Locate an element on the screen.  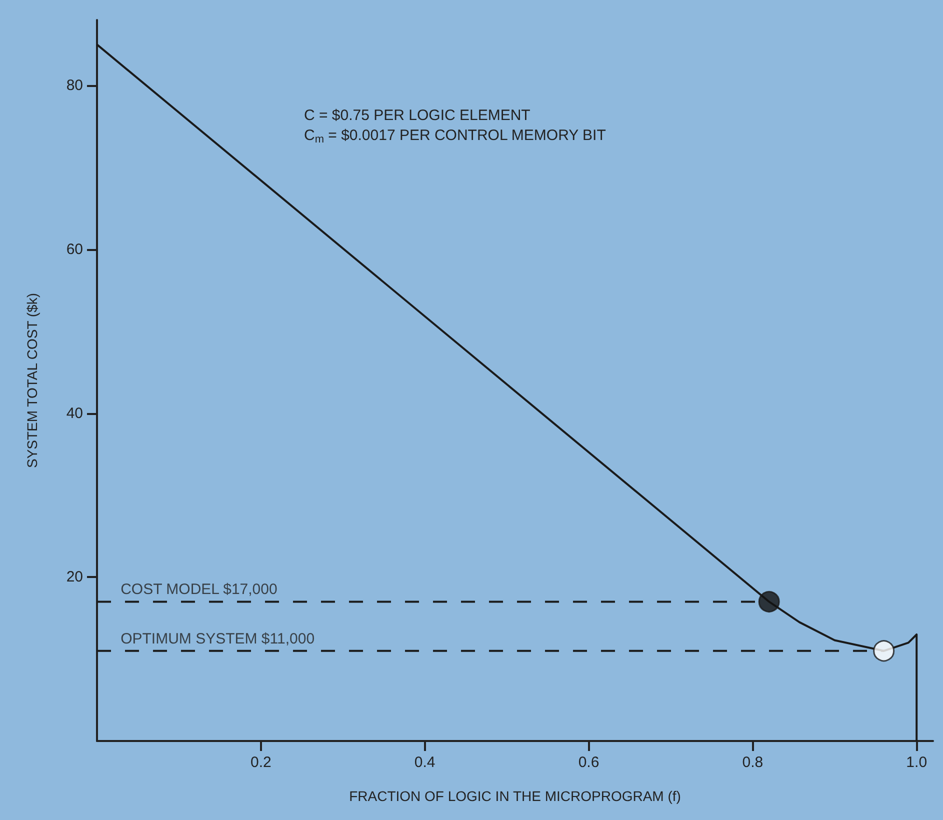
x-tick-label: 0.6 is located at coordinates (589, 762).